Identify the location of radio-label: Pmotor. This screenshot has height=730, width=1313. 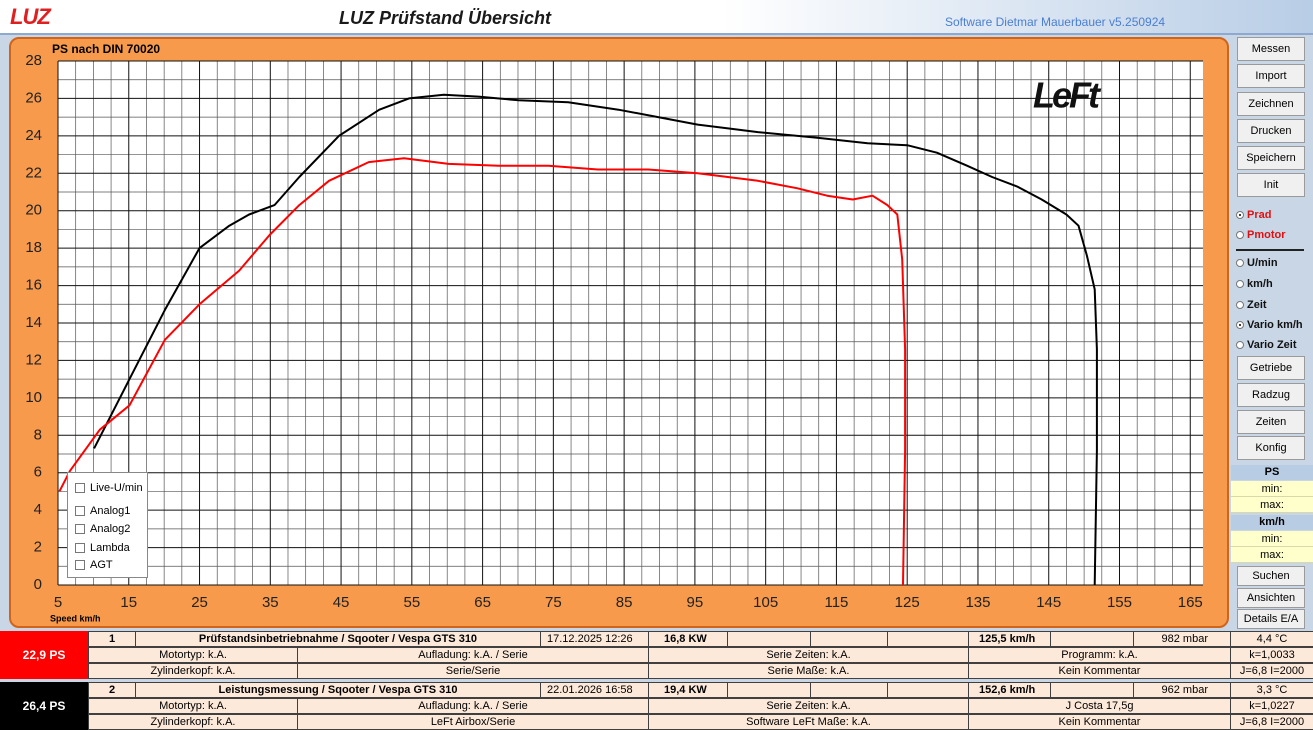
(1266, 235).